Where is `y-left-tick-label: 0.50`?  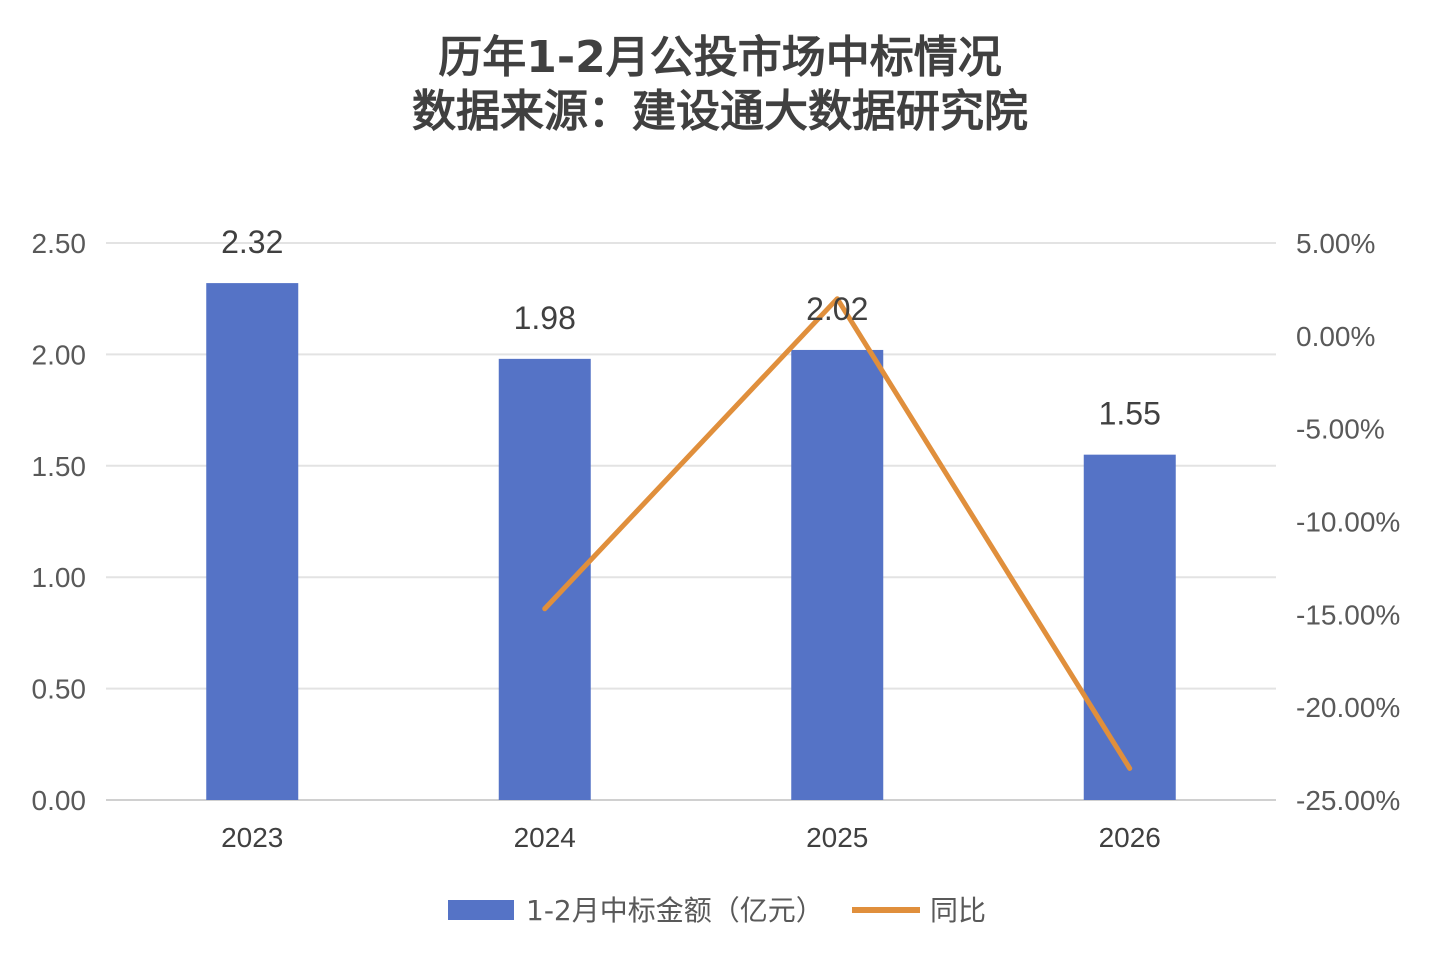 y-left-tick-label: 0.50 is located at coordinates (59, 689).